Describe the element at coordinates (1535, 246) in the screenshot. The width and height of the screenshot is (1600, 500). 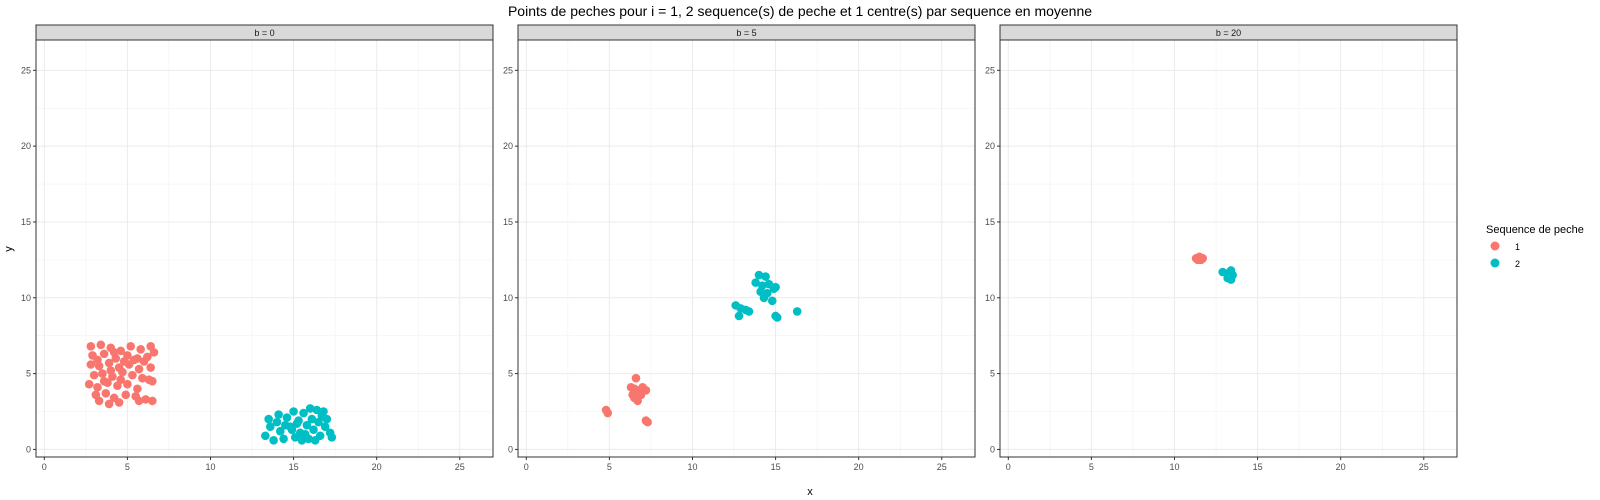
I see `legend: Sequence de peche 1 2` at that location.